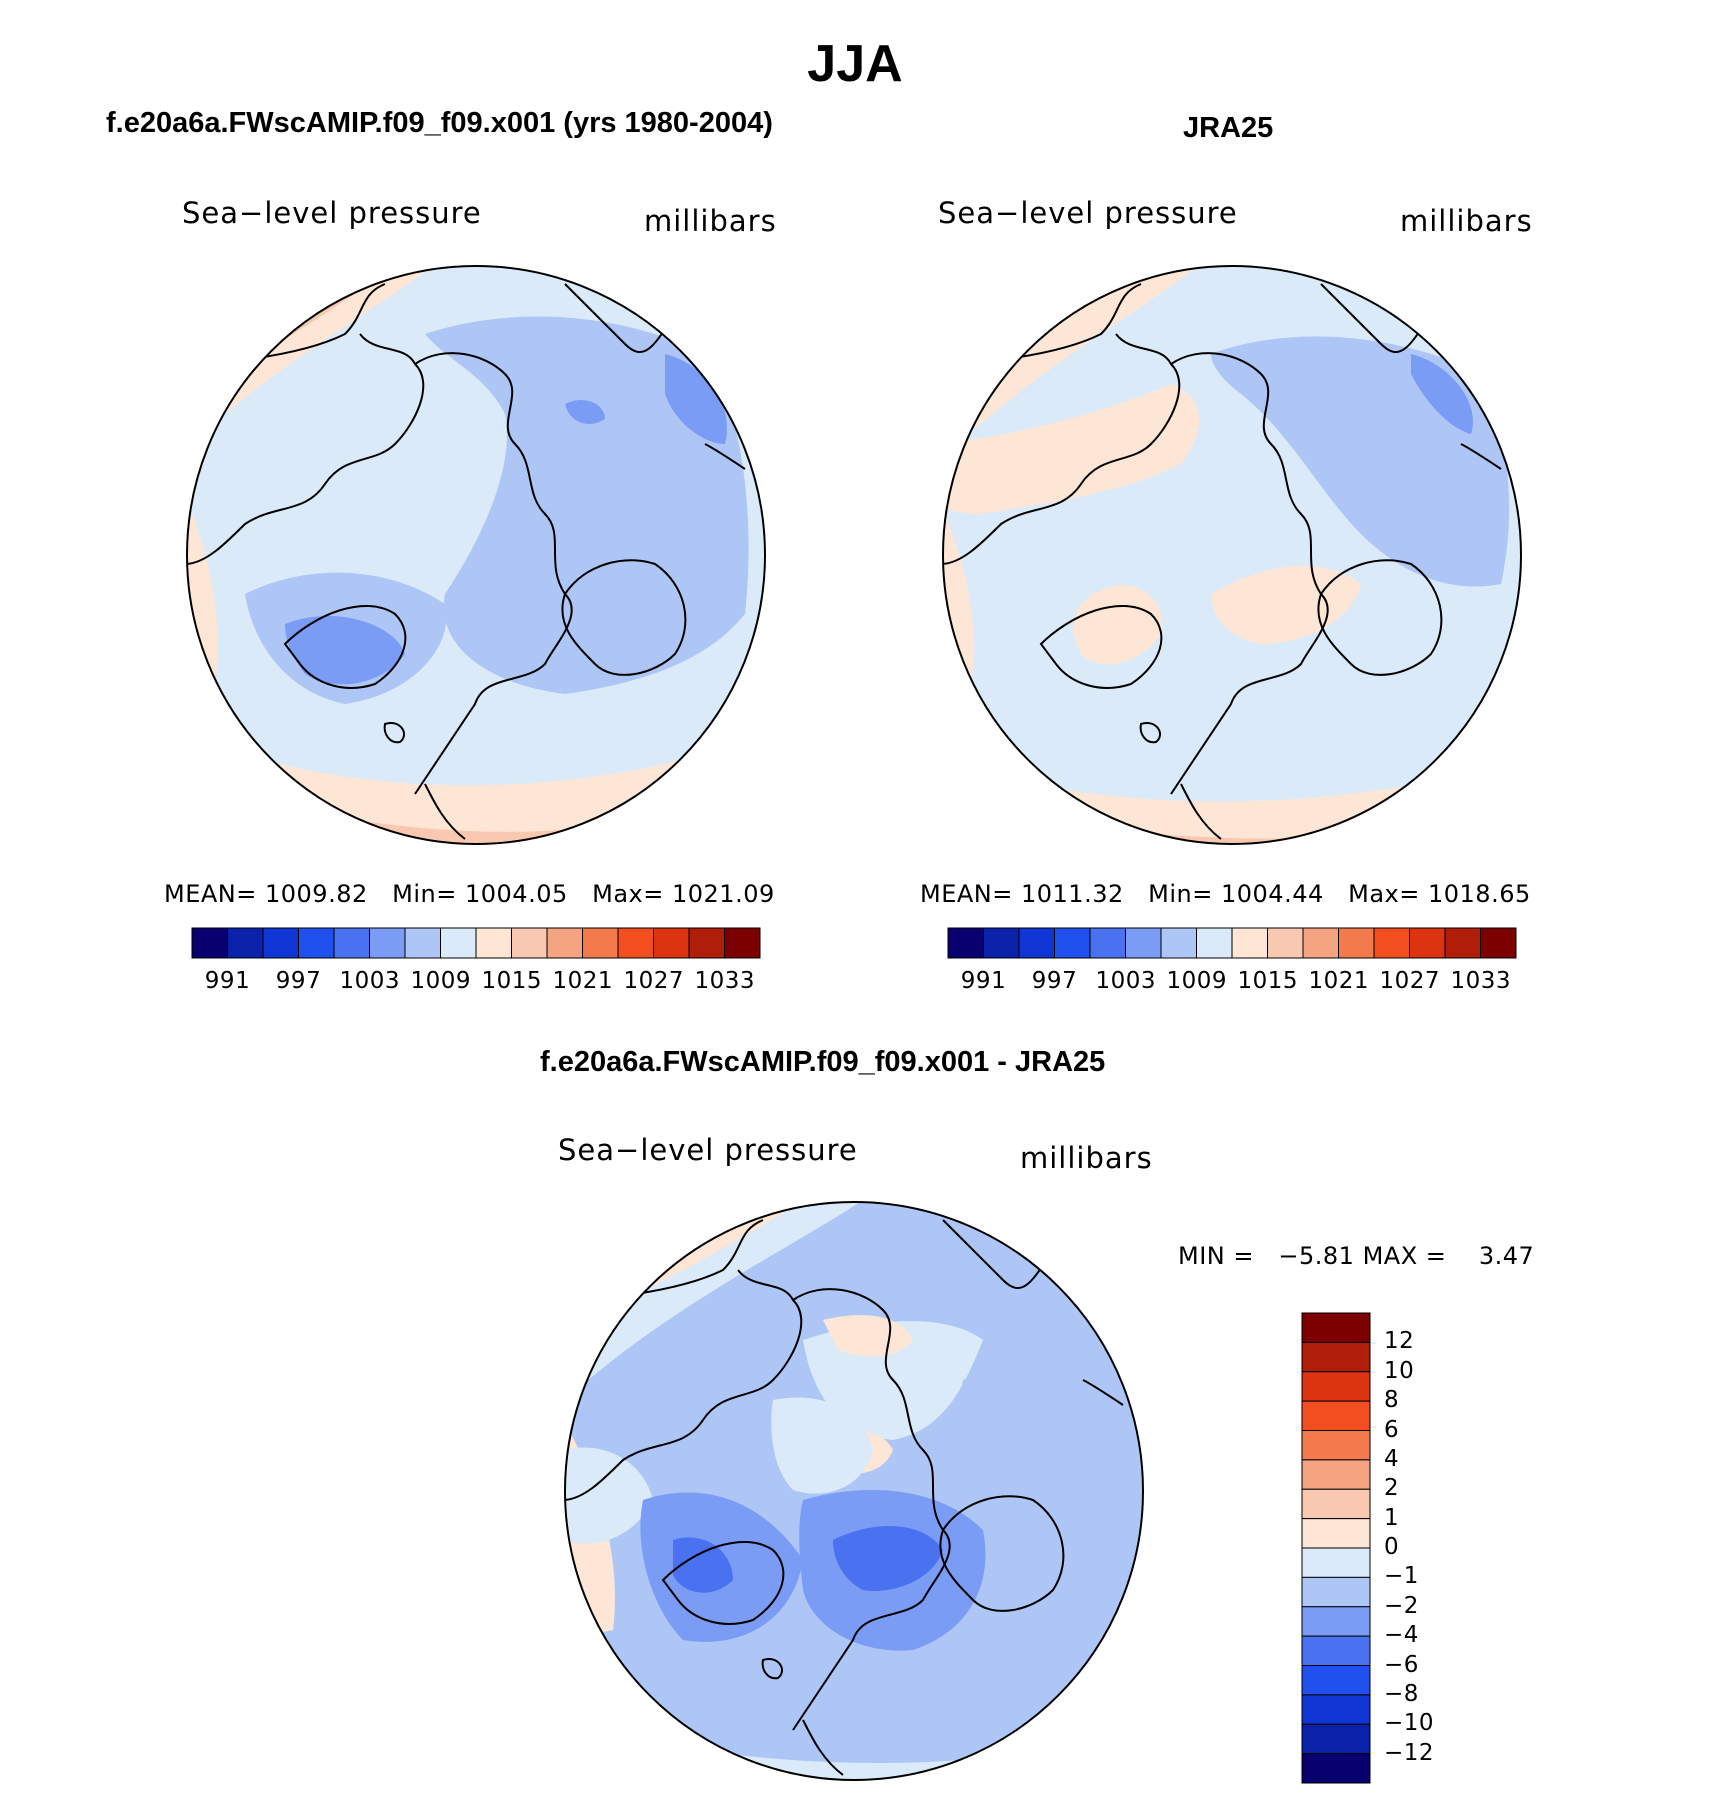 The height and width of the screenshot is (1794, 1710). What do you see at coordinates (1216, 1256) in the screenshot?
I see `diff-panel-min-label: MIN =` at bounding box center [1216, 1256].